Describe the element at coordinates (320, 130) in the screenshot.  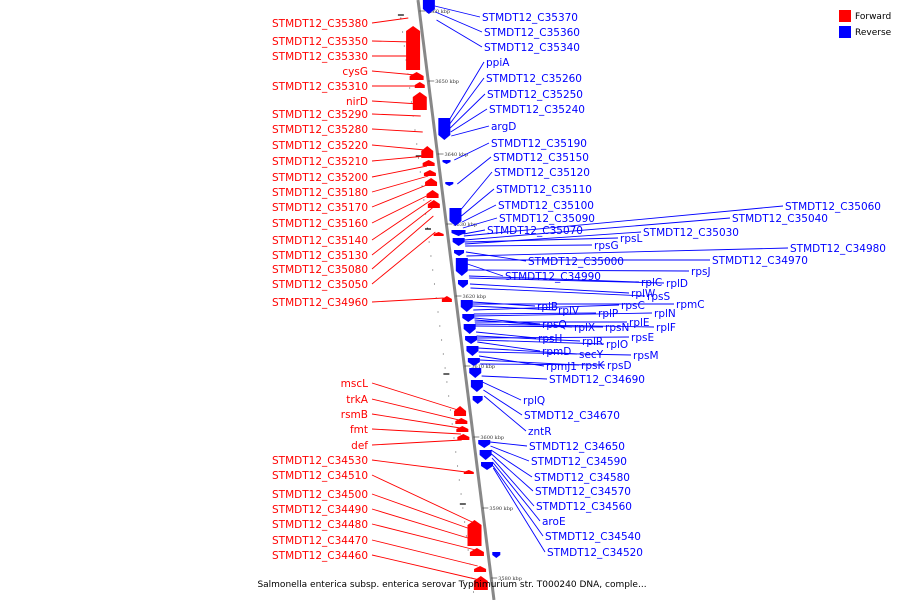
I see `forward-gene-label-stmdt12-c35280: STMDT12_C35280` at that location.